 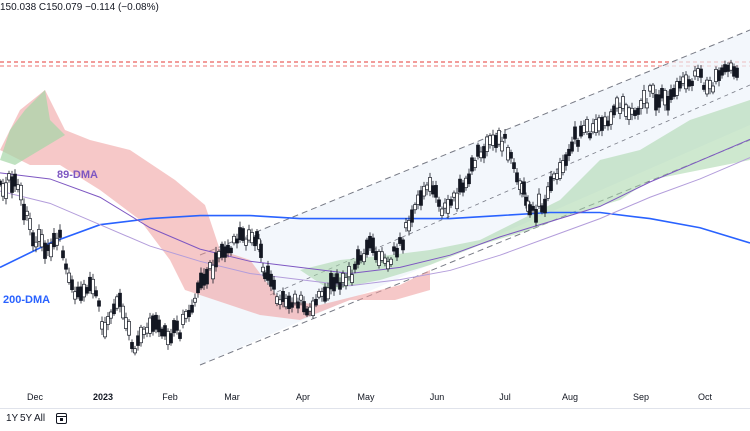 I want to click on bottom-toolbar: 1Y 5Y All, so click(x=375, y=419).